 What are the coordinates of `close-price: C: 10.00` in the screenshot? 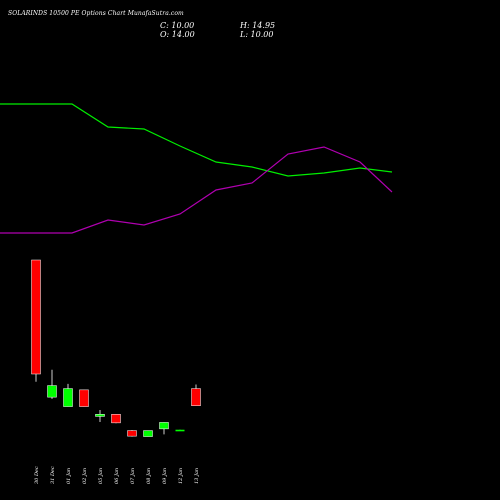 It's located at (177, 25).